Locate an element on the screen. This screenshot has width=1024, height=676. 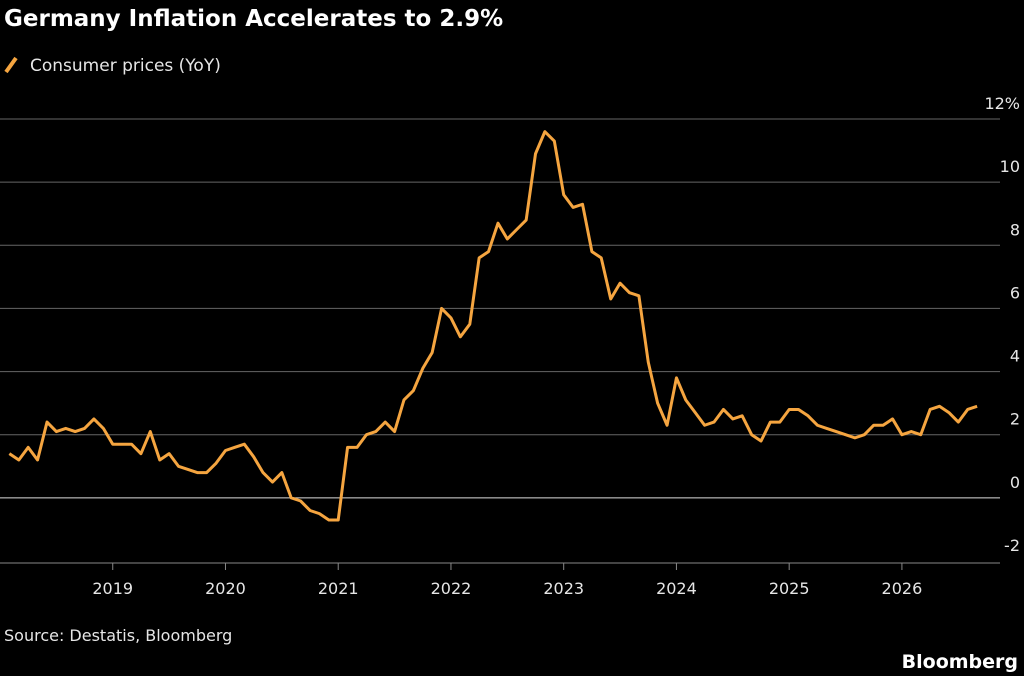
x-tick-label: 2020 is located at coordinates (225, 588).